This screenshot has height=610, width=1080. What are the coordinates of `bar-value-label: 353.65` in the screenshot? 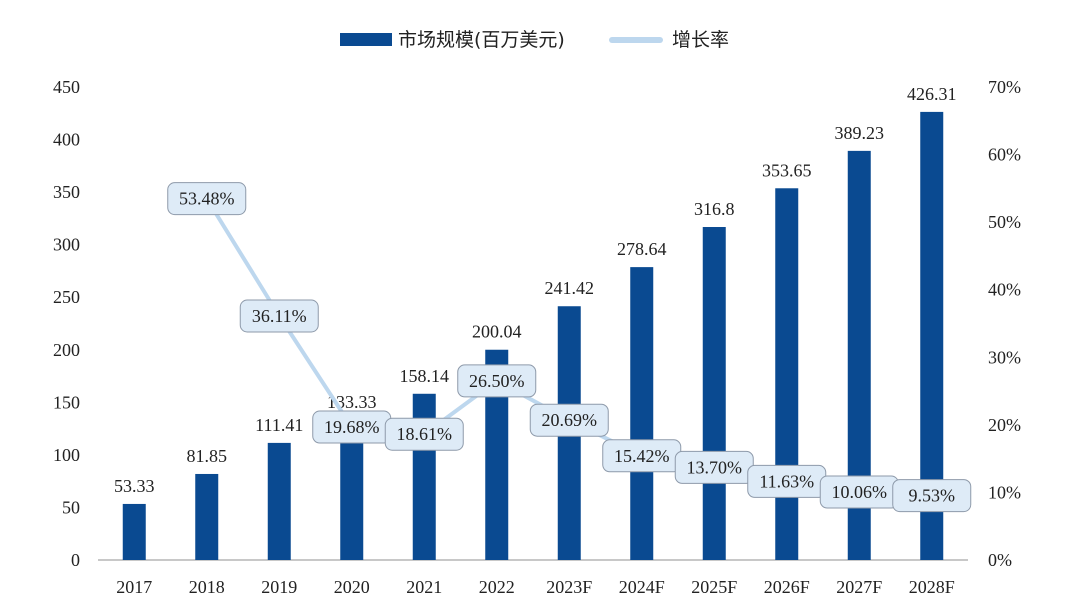 It's located at (787, 170).